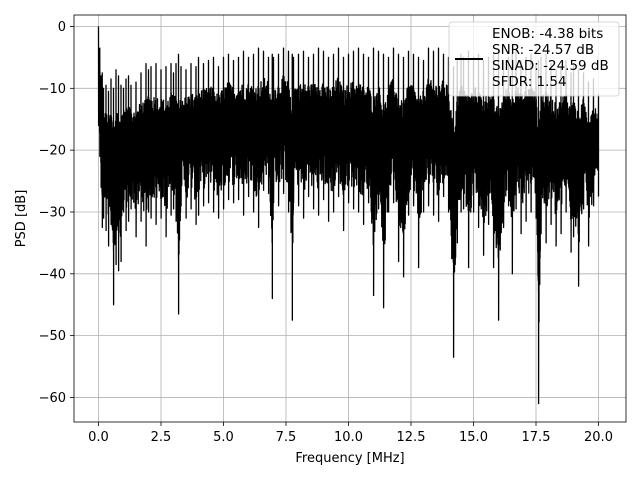 The height and width of the screenshot is (480, 640). Describe the element at coordinates (52, 212) in the screenshot. I see `y-tick-label: −30` at that location.